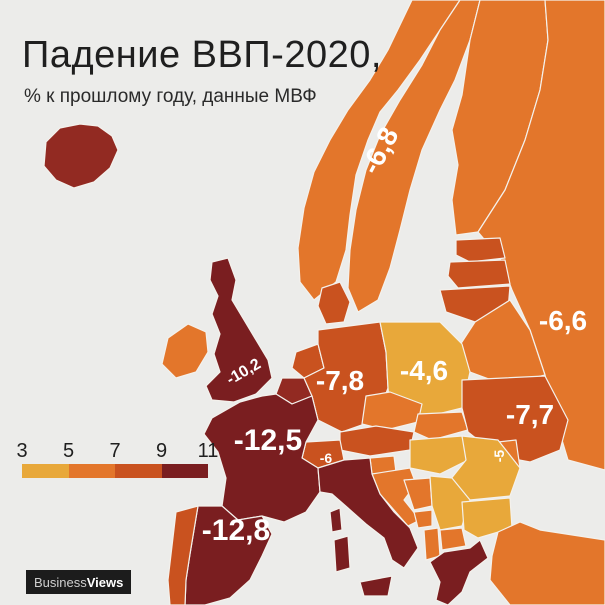  Describe the element at coordinates (208, 451) in the screenshot. I see `legend-tick: 11` at that location.